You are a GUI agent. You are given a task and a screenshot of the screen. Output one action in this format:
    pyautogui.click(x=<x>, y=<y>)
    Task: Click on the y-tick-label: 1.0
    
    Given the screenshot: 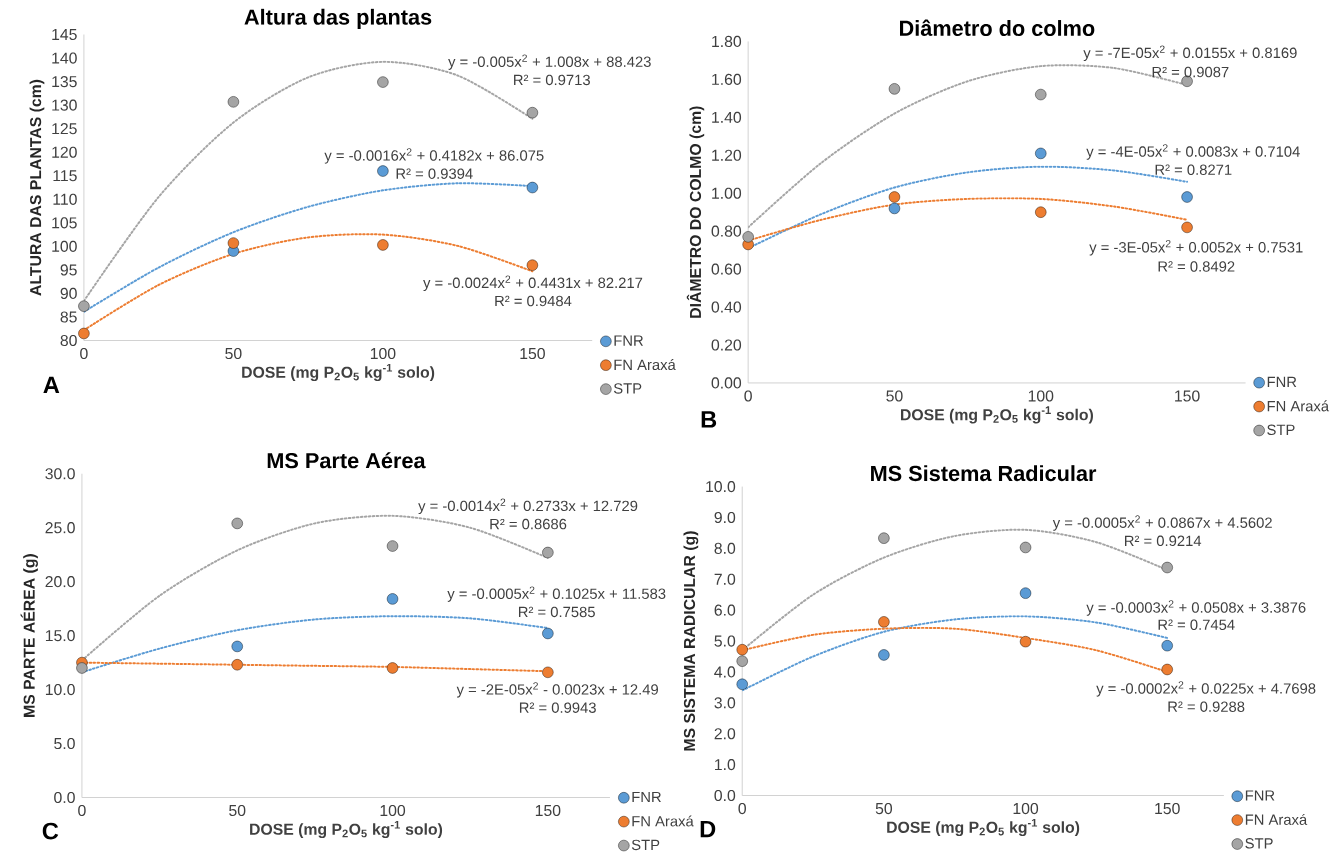 What is the action you would take?
    pyautogui.click(x=725, y=765)
    